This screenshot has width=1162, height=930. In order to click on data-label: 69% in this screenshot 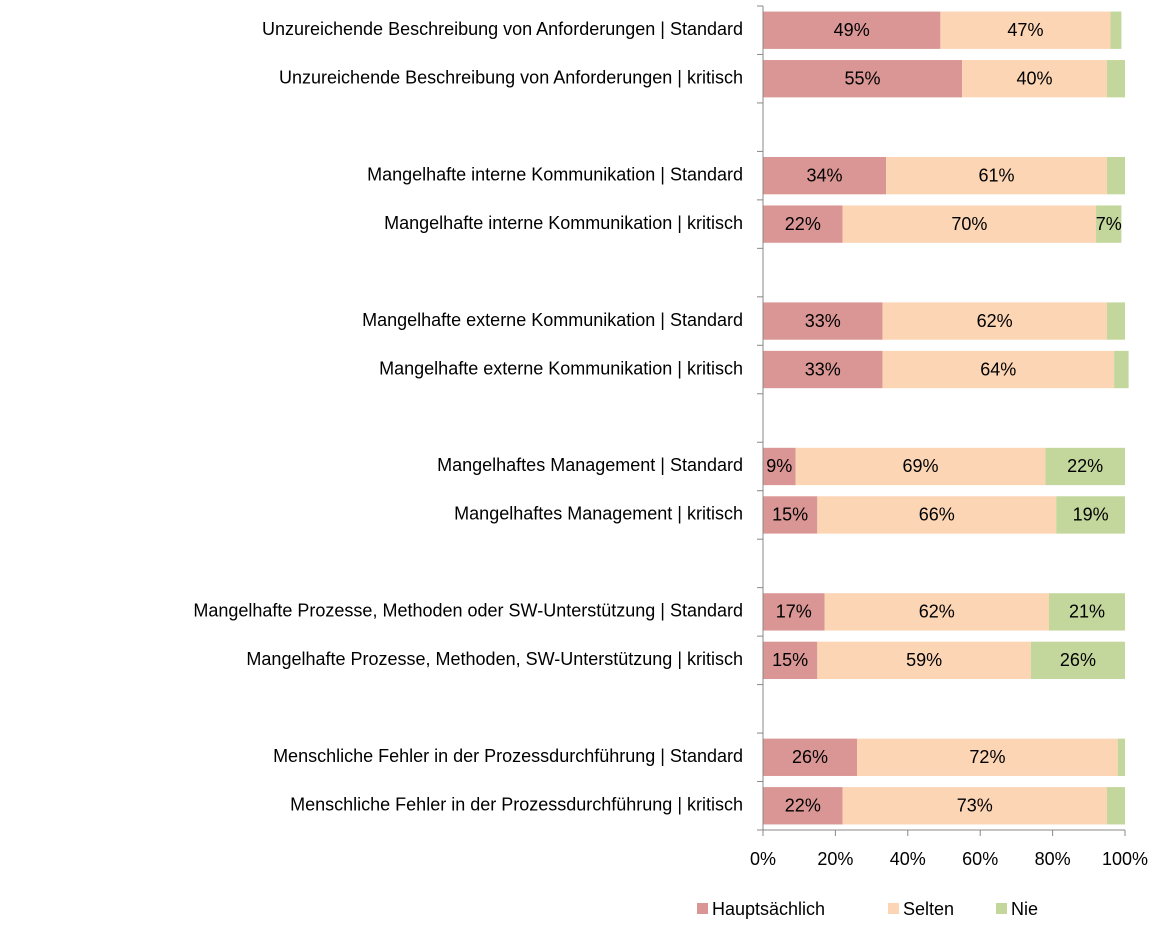, I will do `click(920, 466)`.